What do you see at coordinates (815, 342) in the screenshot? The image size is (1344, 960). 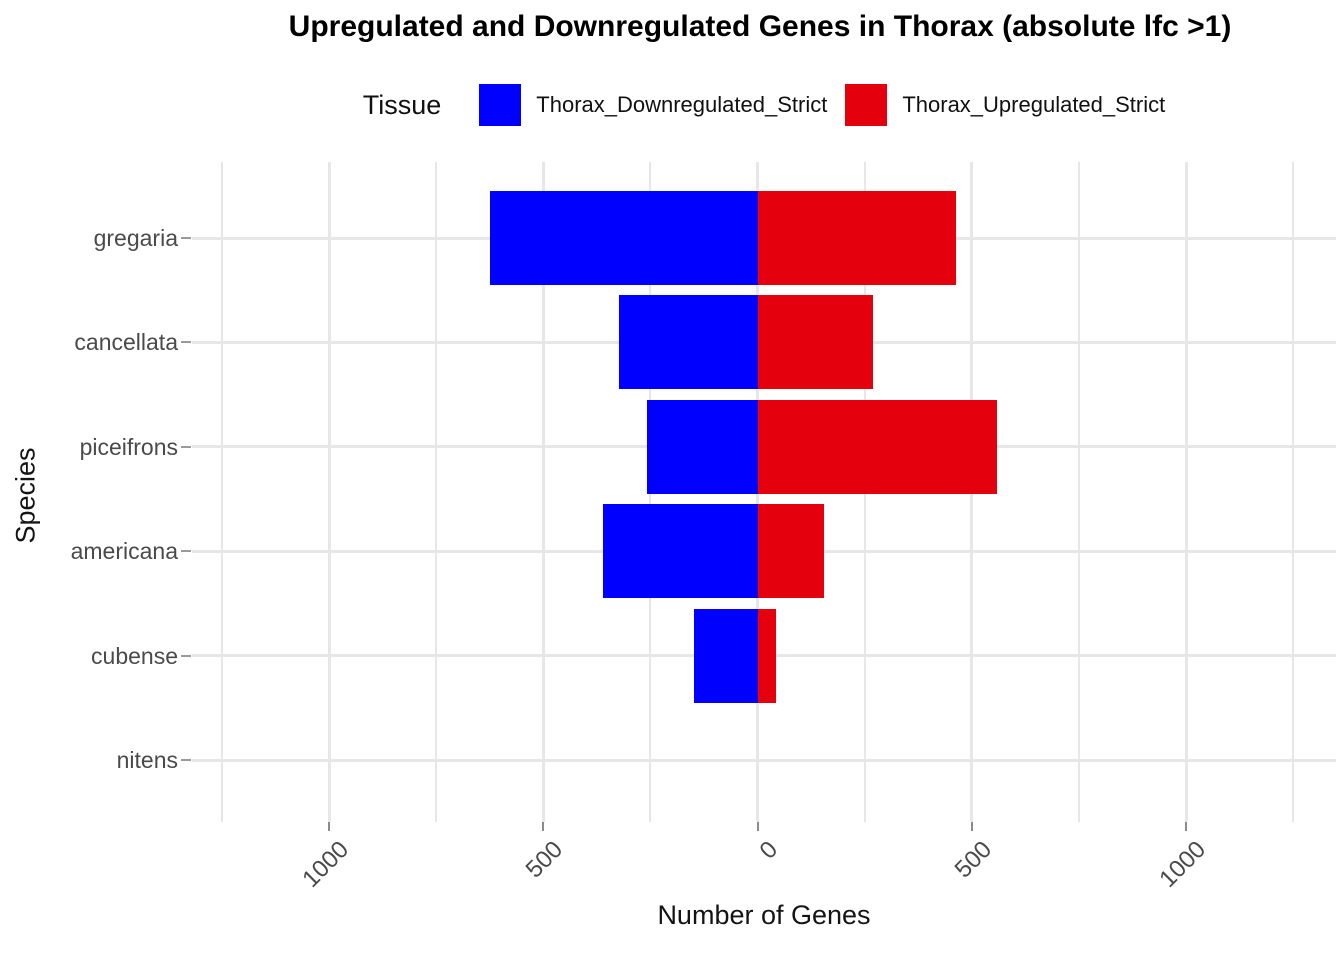 I see `bar-up-cancellata` at bounding box center [815, 342].